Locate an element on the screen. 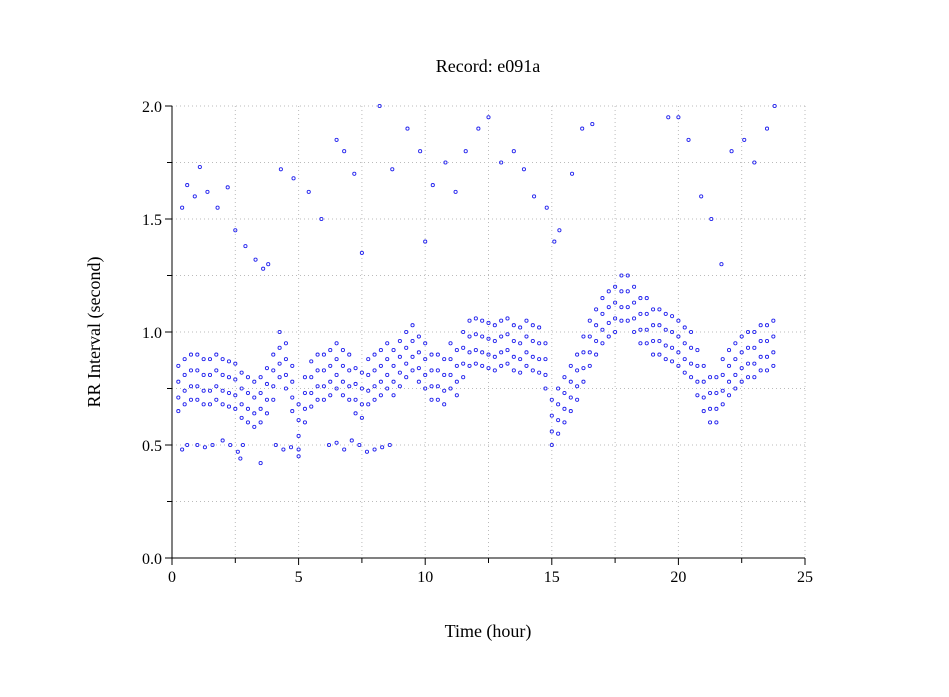 Image resolution: width=949 pixels, height=697 pixels. y-tick-label: 1.5 is located at coordinates (152, 220).